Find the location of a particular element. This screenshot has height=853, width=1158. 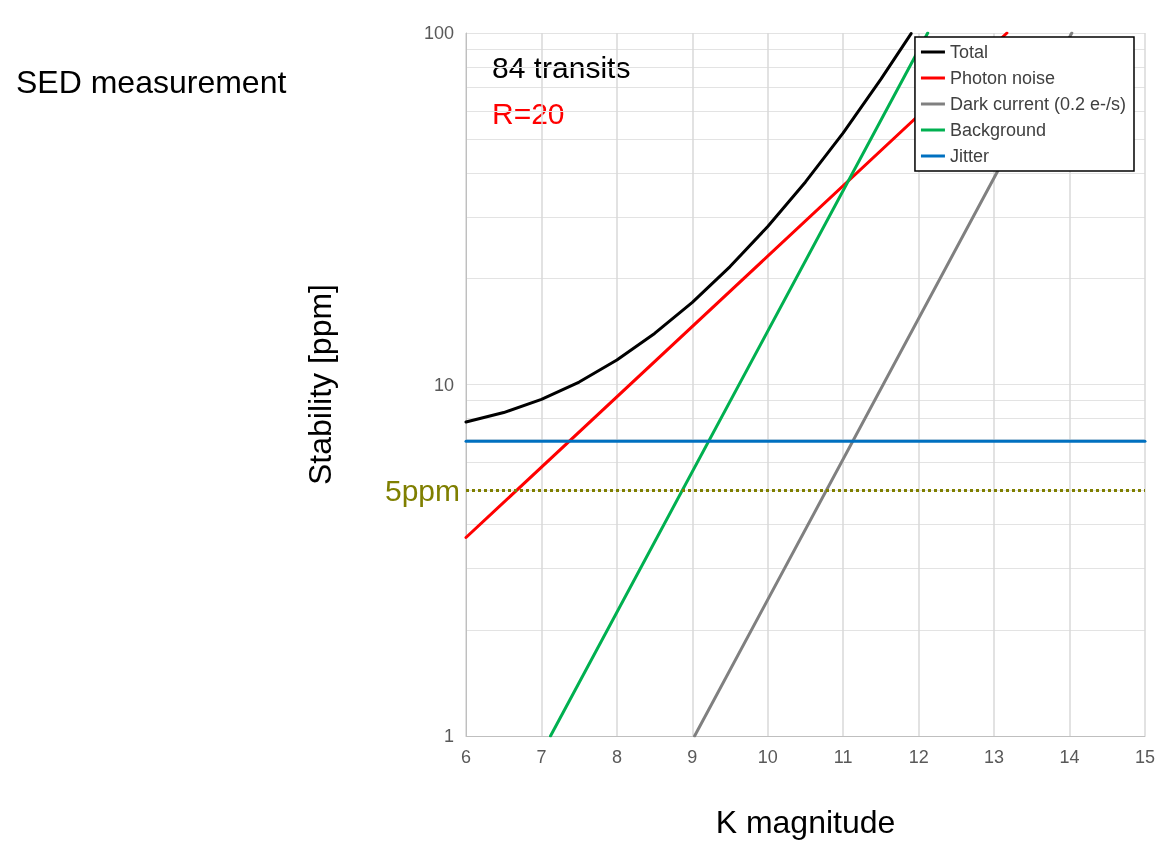

y-axis-title: Stability [ppm] is located at coordinates (320, 384).